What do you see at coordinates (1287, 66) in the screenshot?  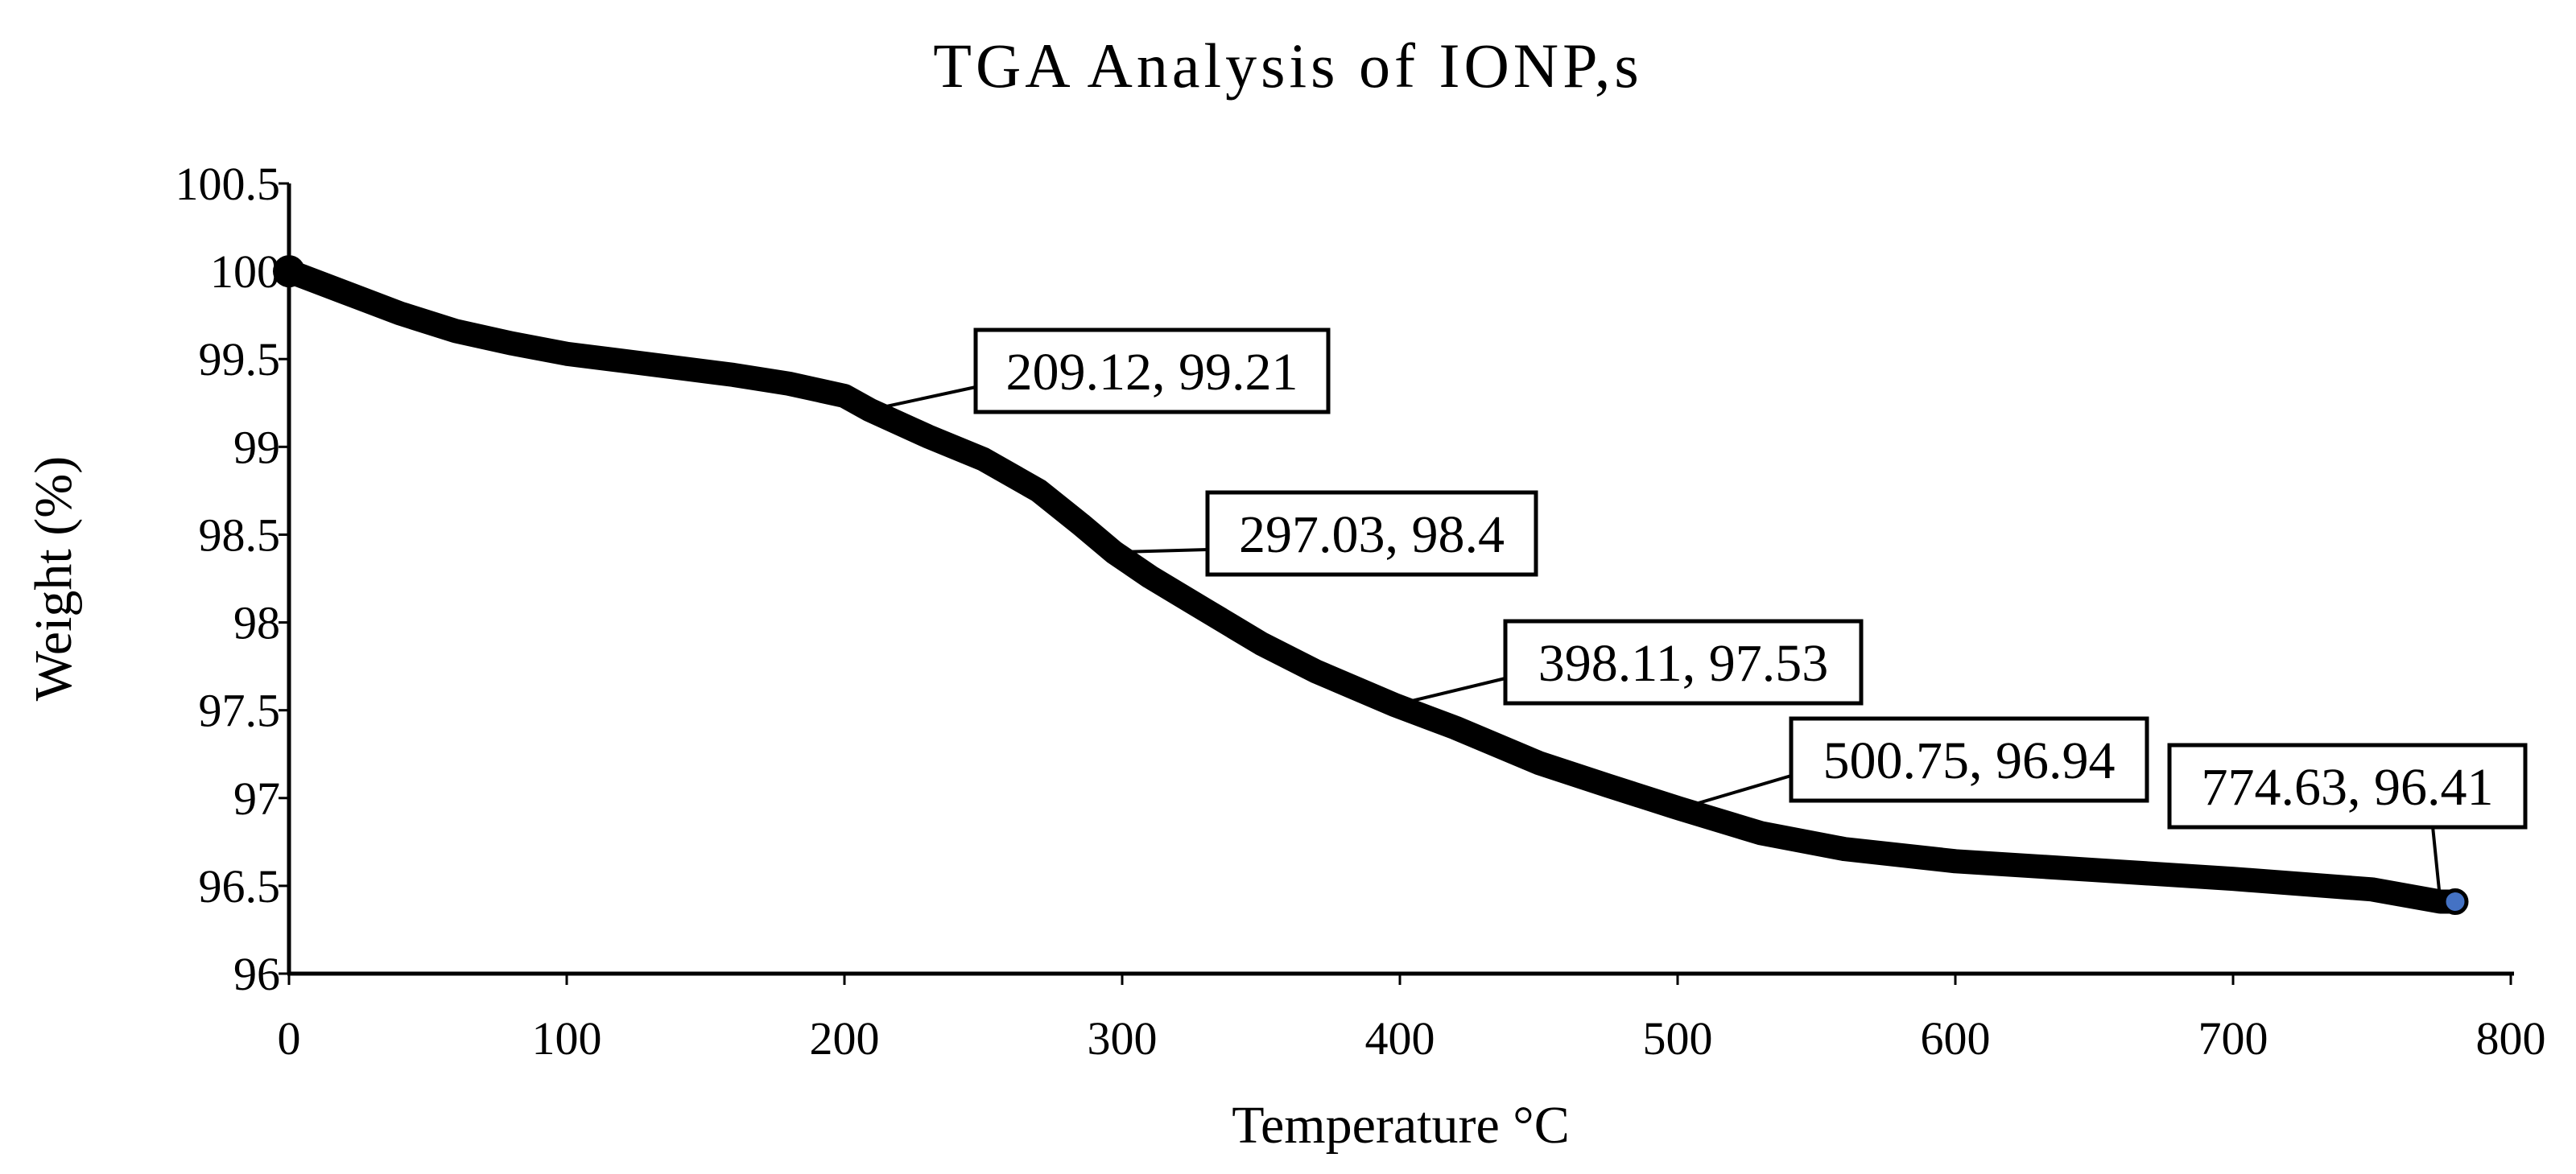 I see `chart-title: TGA Analysis of IONP,s` at bounding box center [1287, 66].